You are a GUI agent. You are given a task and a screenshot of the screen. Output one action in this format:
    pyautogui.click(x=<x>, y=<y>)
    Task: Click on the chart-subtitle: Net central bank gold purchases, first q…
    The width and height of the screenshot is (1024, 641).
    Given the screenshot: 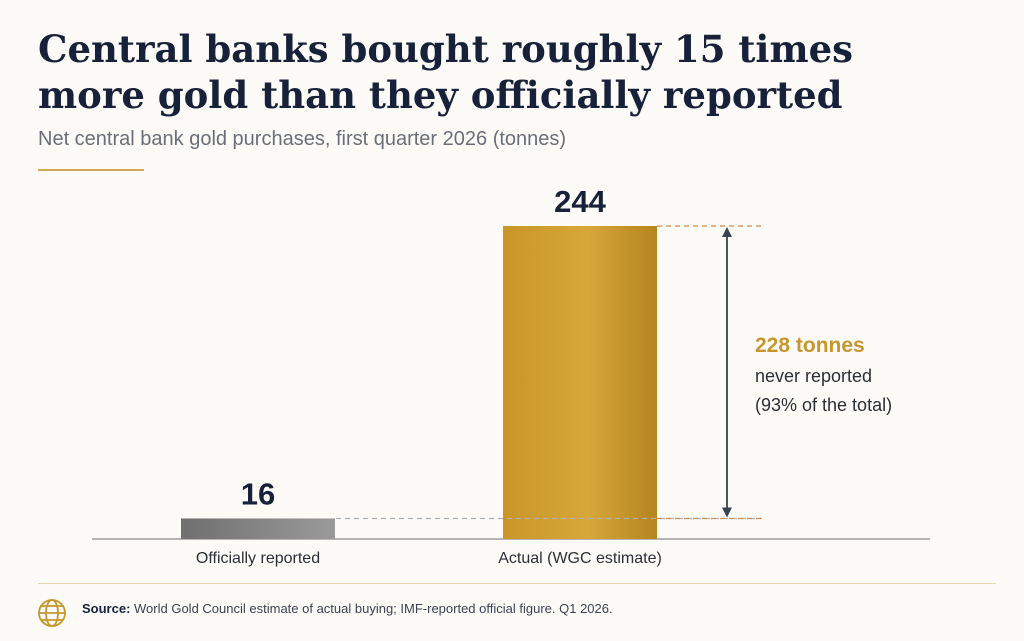 What is the action you would take?
    pyautogui.click(x=302, y=139)
    